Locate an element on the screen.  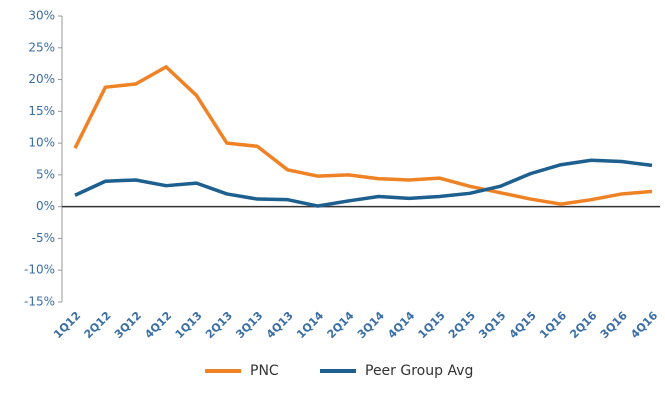
x-tick-label: 4Q12 is located at coordinates (158, 325).